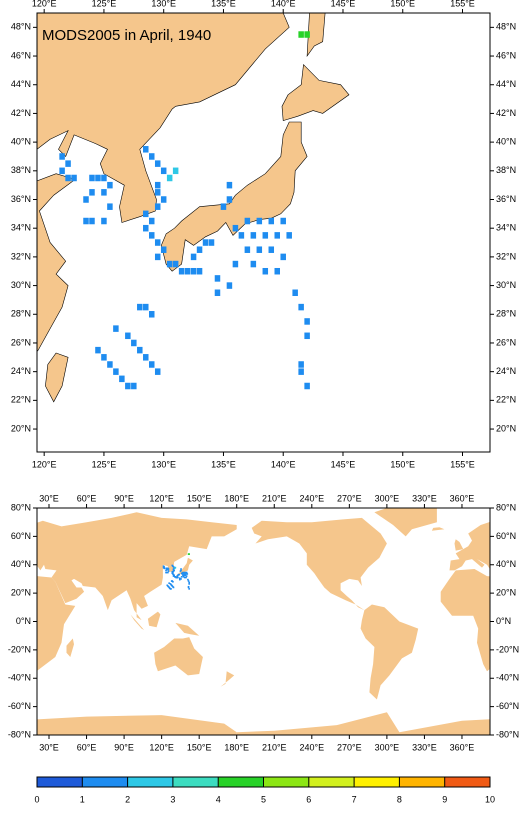 Image resolution: width=529 pixels, height=813 pixels. I want to click on colorbar-tick-label: 0, so click(36, 799).